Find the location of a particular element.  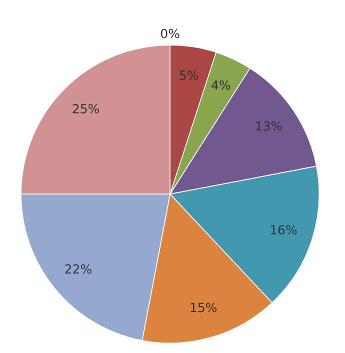

data-label: 15% is located at coordinates (203, 307).